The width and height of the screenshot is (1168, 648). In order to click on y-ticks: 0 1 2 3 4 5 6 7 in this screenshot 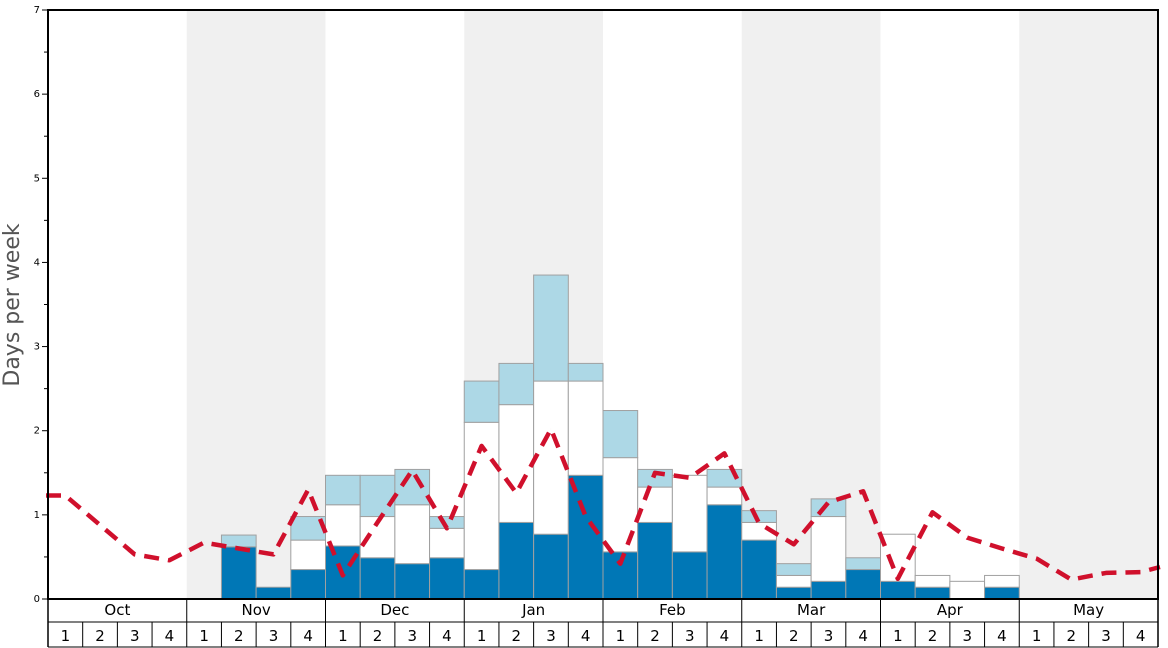, I will do `click(41, 305)`.